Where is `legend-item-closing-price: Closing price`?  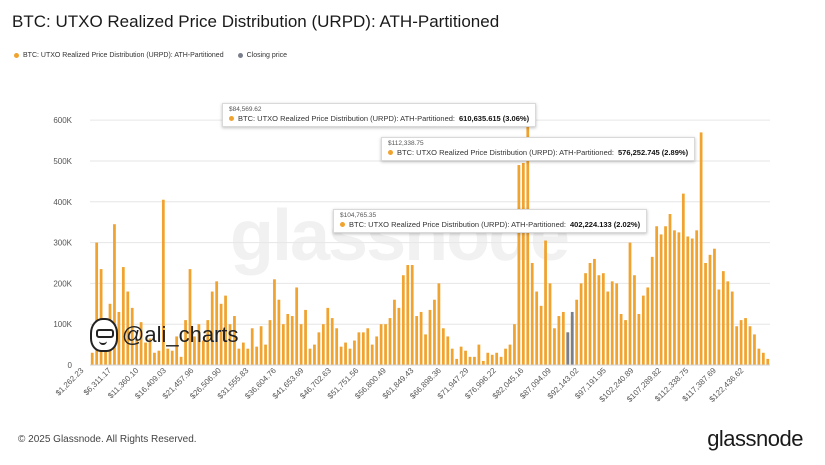
legend-item-closing-price: Closing price is located at coordinates (262, 55).